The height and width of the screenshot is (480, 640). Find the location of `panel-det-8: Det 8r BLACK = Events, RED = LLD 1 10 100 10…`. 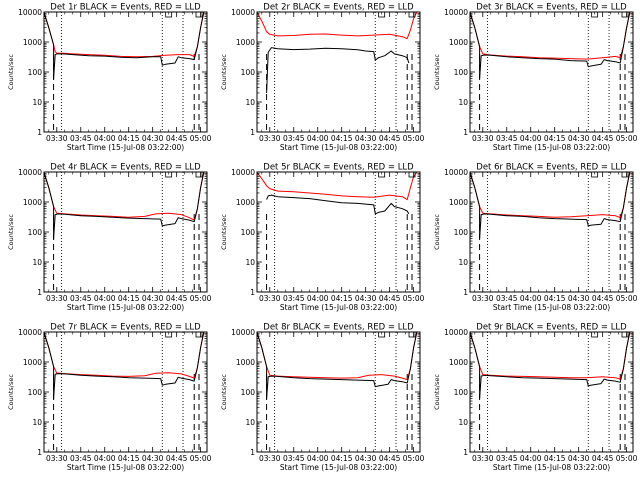

panel-det-8: Det 8r BLACK = Events, RED = LLD 1 10 100 10… is located at coordinates (322, 398).